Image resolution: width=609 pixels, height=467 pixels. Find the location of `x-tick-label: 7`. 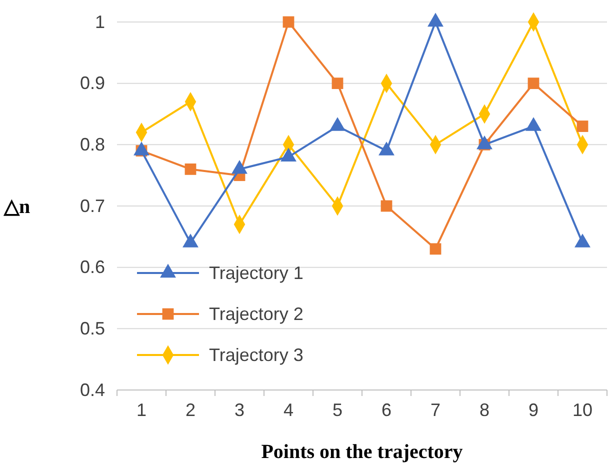

x-tick-label: 7 is located at coordinates (435, 410).